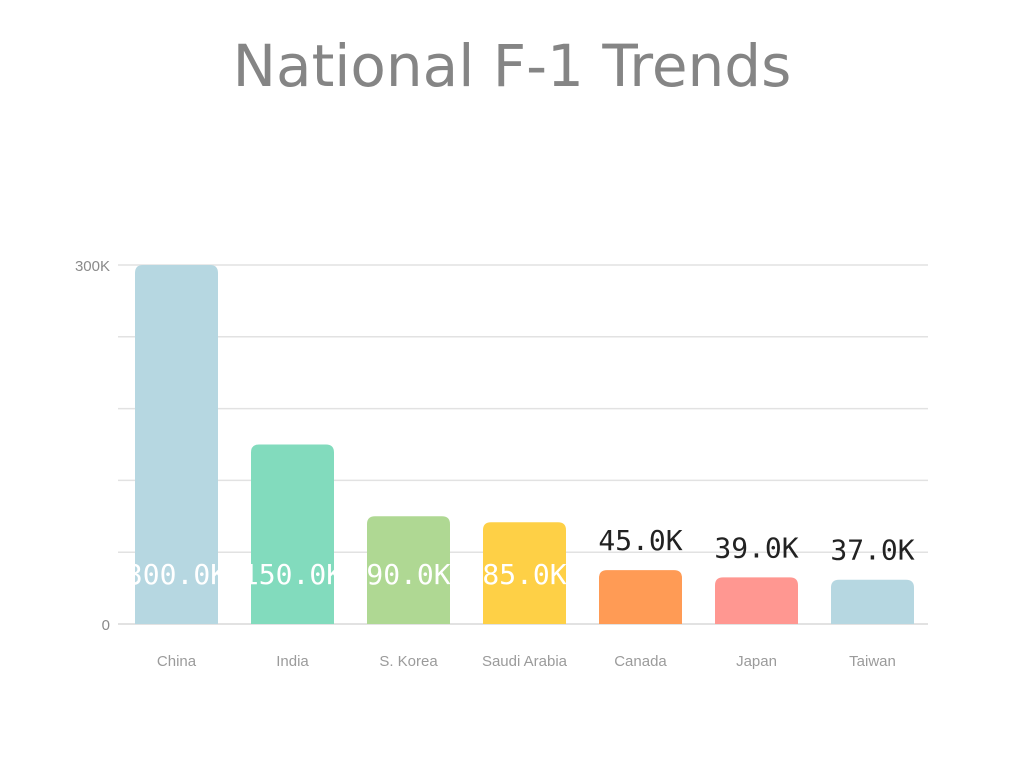 The width and height of the screenshot is (1024, 768). I want to click on y-tick-label: 0, so click(106, 625).